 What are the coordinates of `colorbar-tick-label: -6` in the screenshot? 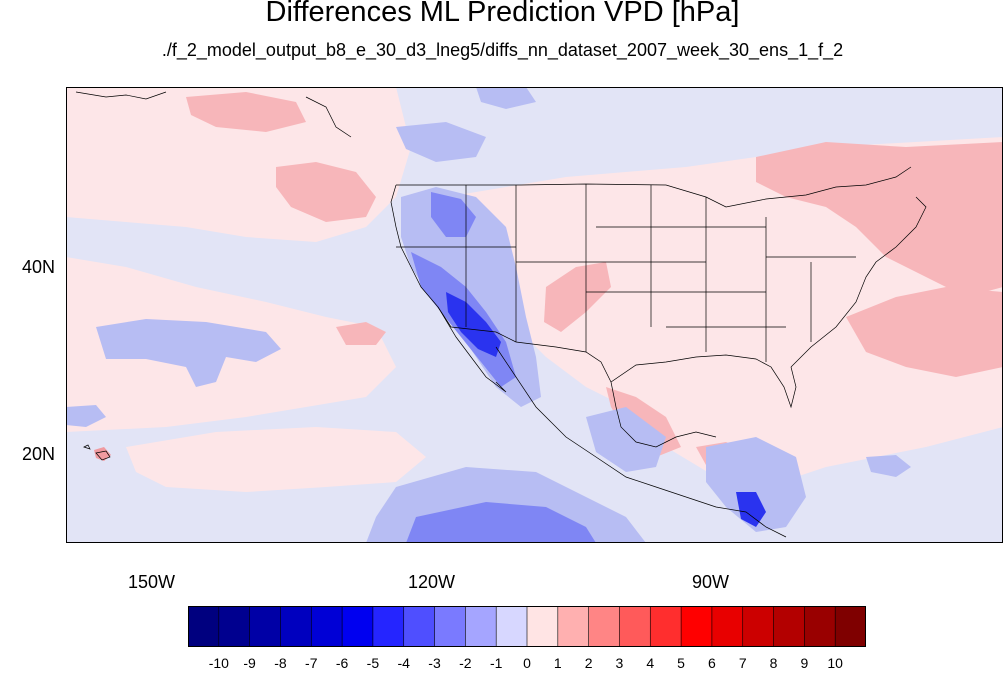 It's located at (342, 663).